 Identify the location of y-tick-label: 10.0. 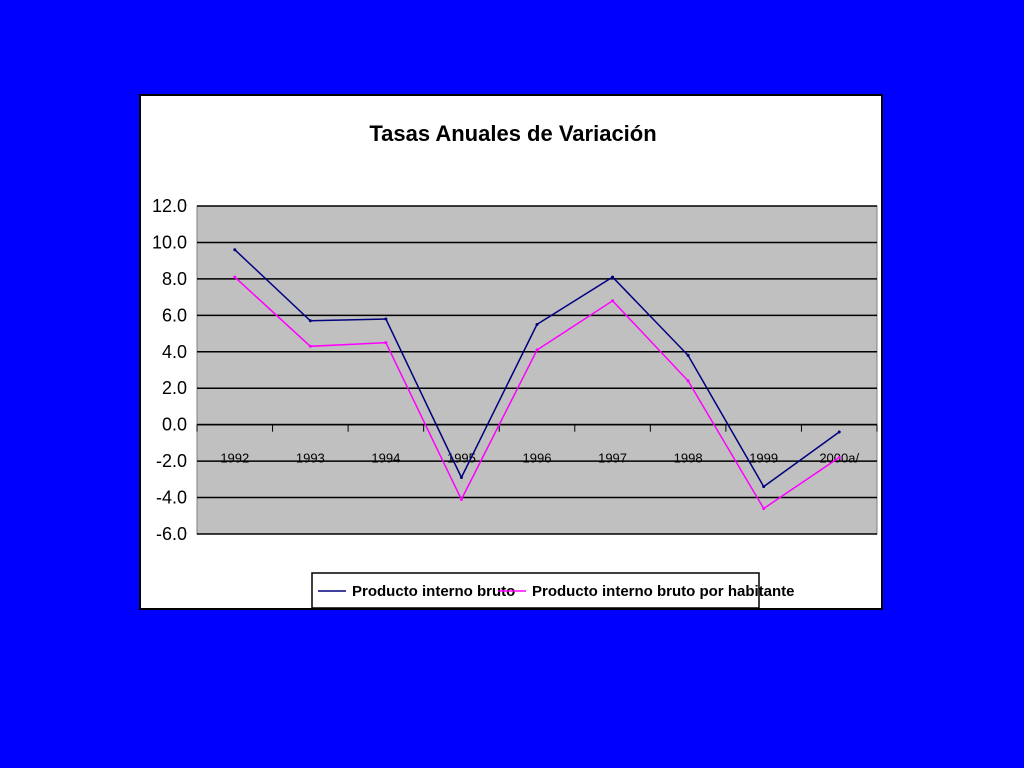
(169, 242).